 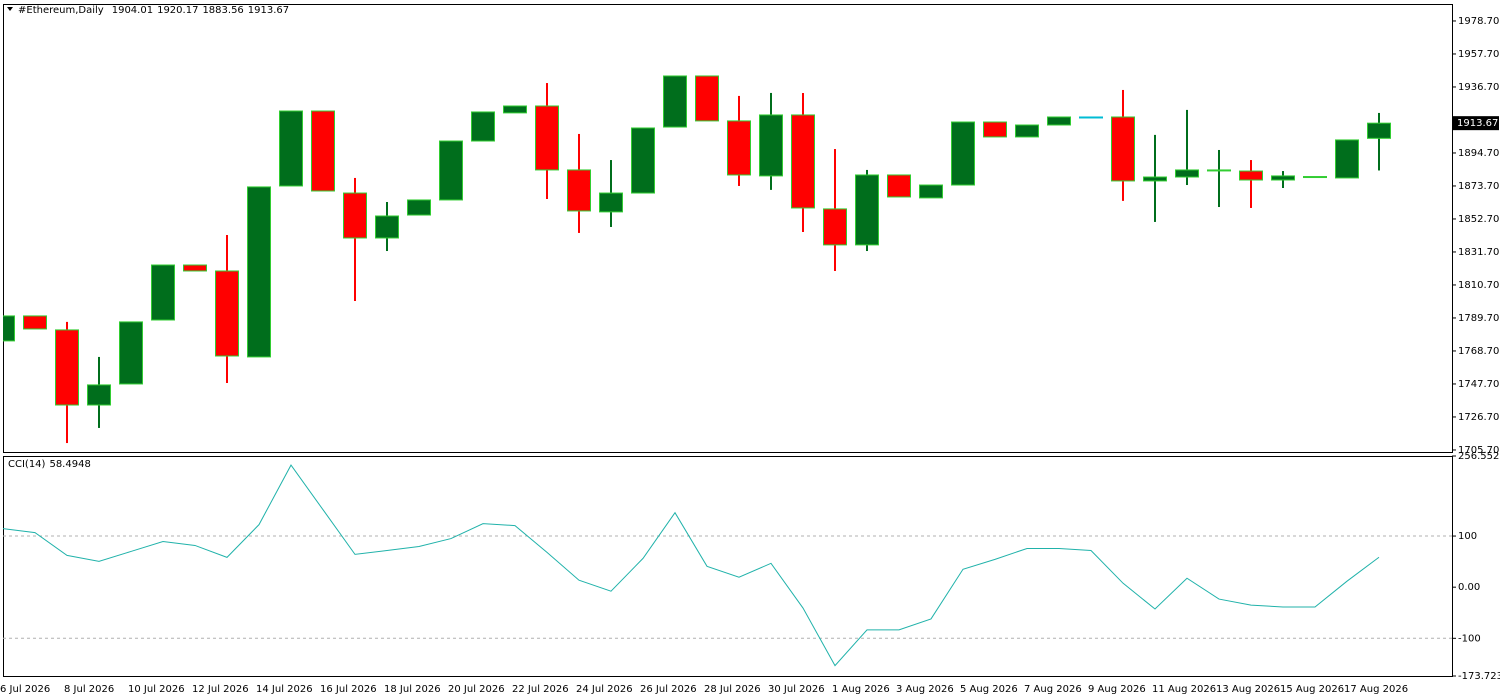 What do you see at coordinates (1478, 153) in the screenshot?
I see `y-tick-label: 1894.70` at bounding box center [1478, 153].